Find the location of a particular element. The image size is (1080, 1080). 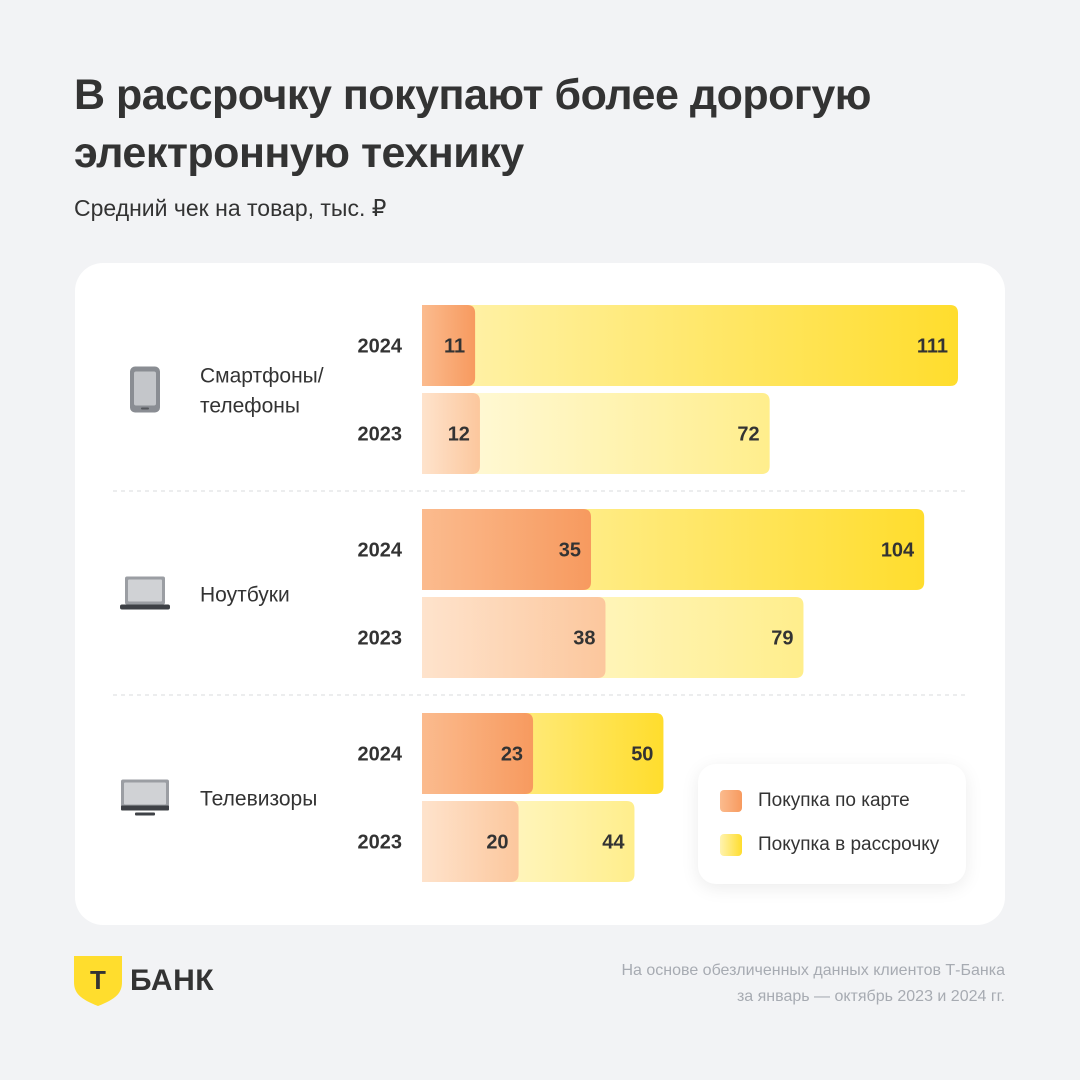

tbank-shield-icon: Т is located at coordinates (98, 981).